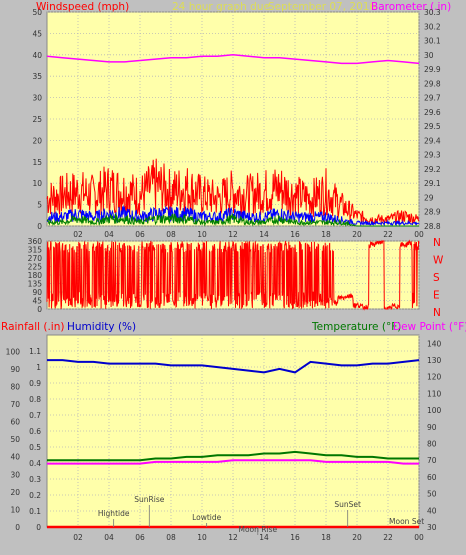 Image resolution: width=466 pixels, height=555 pixels. Describe the element at coordinates (37, 162) in the screenshot. I see `windspeed-tick-label: 15` at that location.